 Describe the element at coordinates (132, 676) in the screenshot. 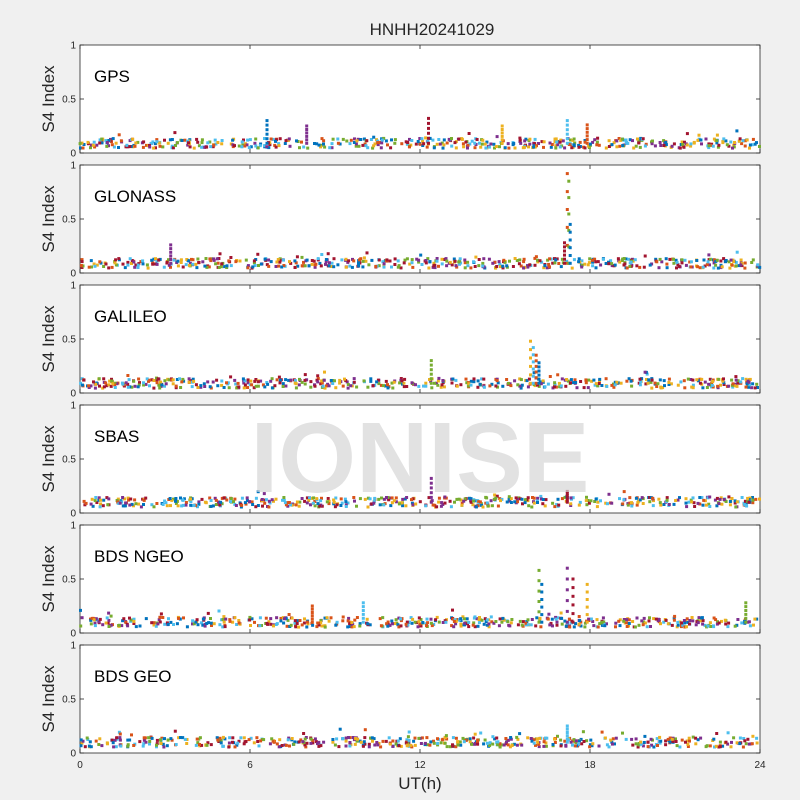

I see `panel-label: BDS GEO` at that location.